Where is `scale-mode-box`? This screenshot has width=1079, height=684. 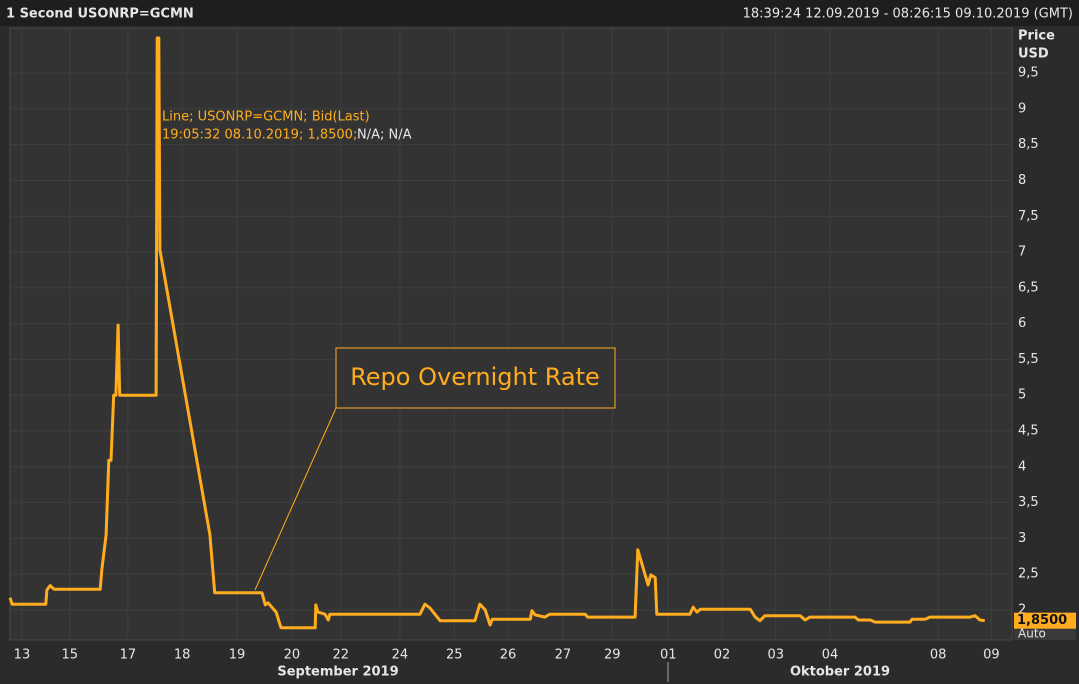
scale-mode-box is located at coordinates (1045, 633).